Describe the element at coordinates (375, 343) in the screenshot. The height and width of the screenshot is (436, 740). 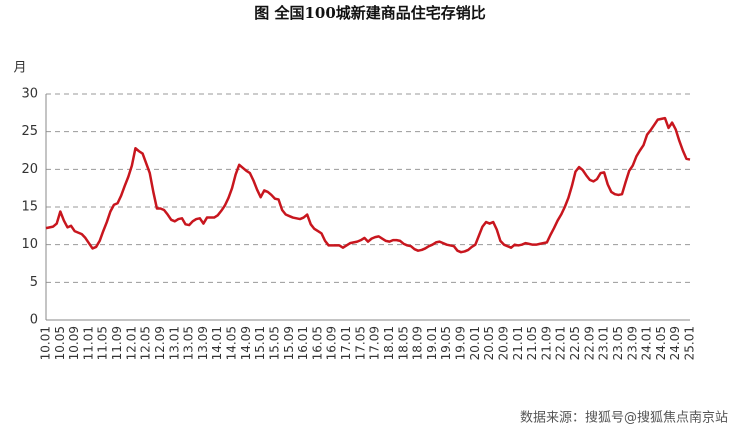
I see `x-tick-label: 17.09` at that location.